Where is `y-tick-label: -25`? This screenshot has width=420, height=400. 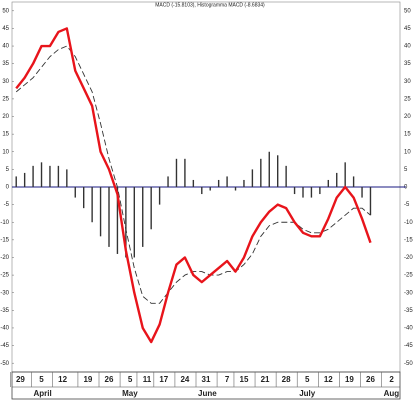
y-tick-label: -25 is located at coordinates (4, 276).